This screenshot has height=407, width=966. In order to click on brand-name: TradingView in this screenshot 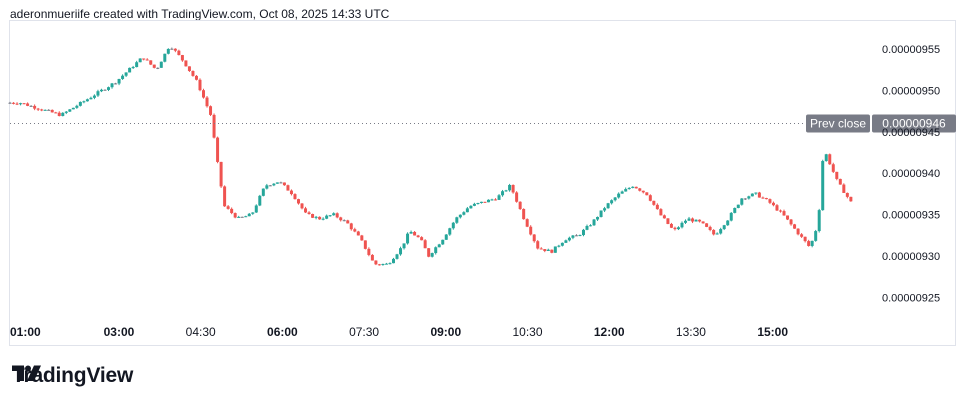, I will do `click(73, 375)`.